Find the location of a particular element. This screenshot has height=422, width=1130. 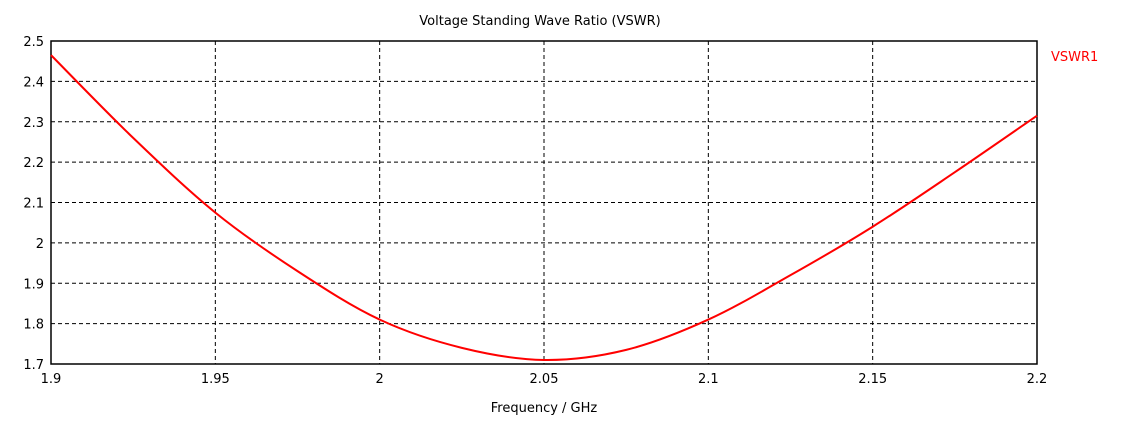

y-tick-label: 1.9 is located at coordinates (33, 284).